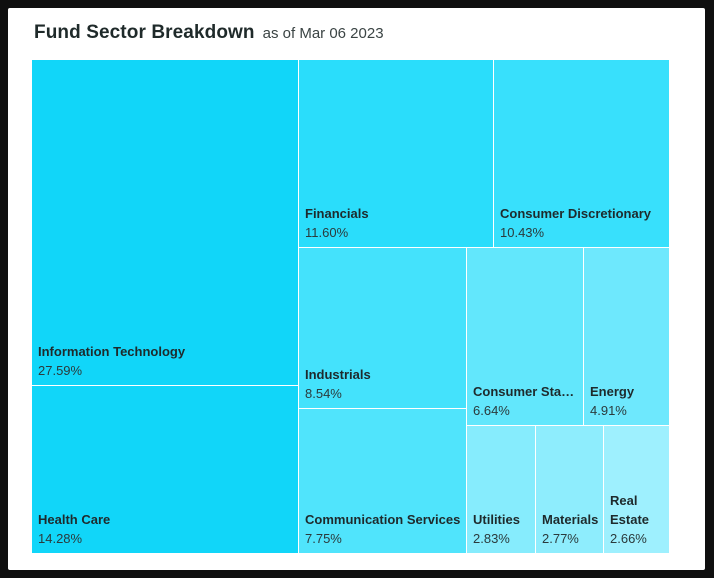  I want to click on tile-label: Utilities 2.83%, so click(502, 529).